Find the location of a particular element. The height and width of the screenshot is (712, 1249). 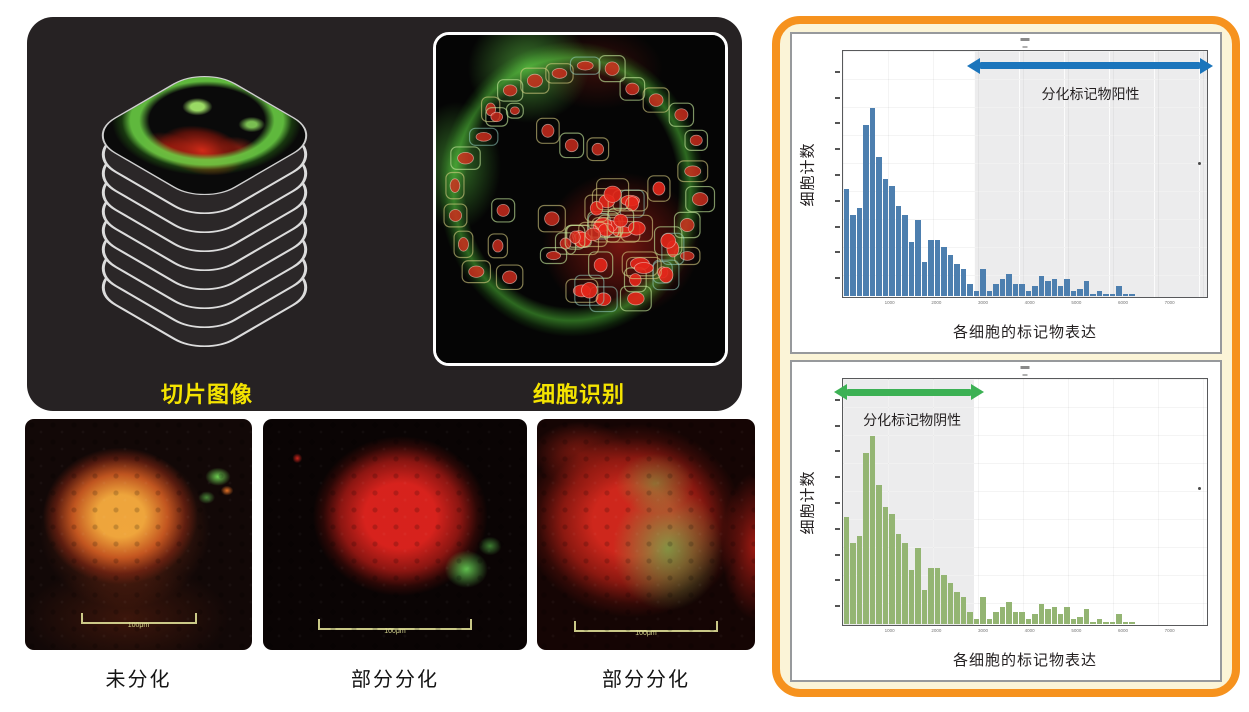

negative-range-arrow is located at coordinates (909, 392).